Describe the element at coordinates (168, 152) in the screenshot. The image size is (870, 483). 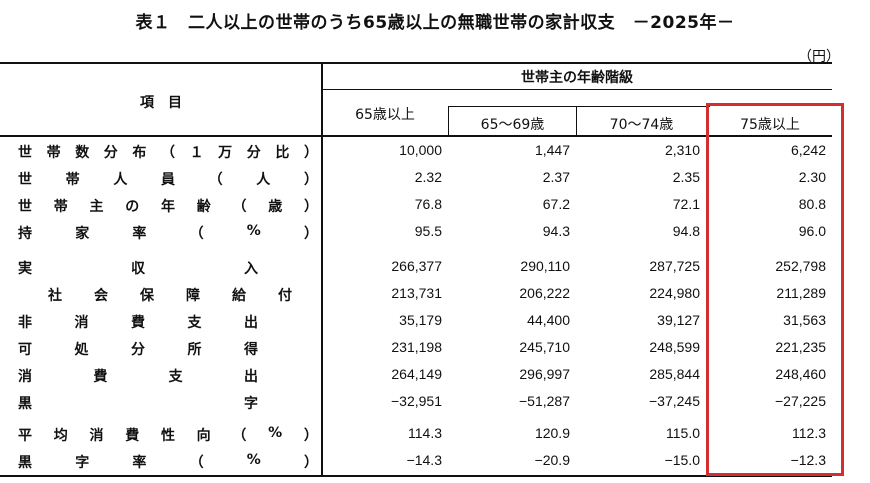
I see `row-label: 世帯数分布（１ 万分比）` at that location.